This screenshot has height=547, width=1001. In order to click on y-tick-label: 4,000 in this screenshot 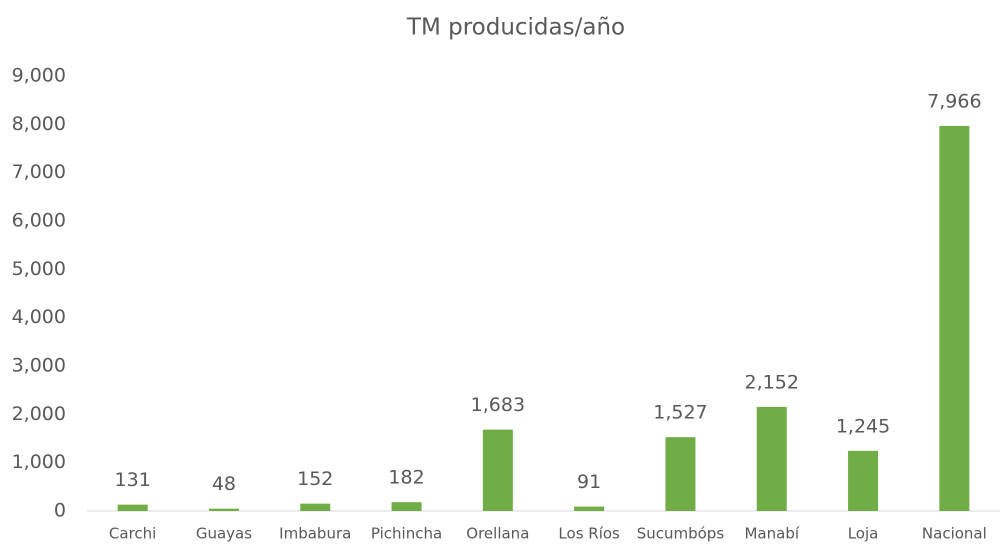, I will do `click(39, 317)`.